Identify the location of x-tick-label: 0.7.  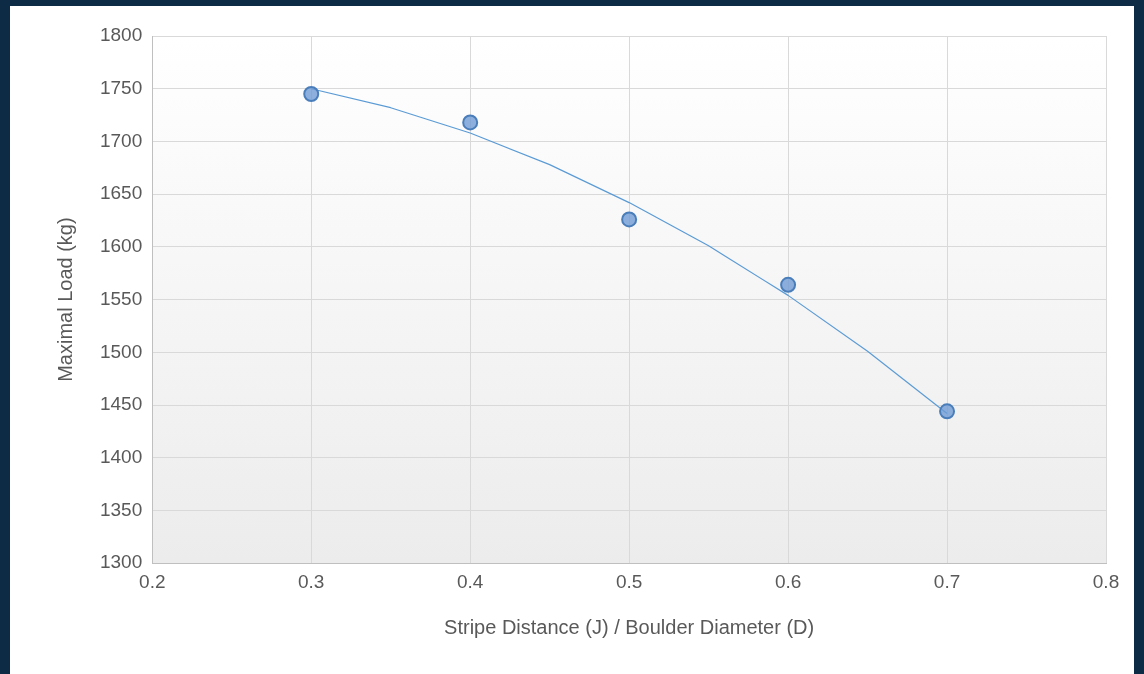
(947, 581).